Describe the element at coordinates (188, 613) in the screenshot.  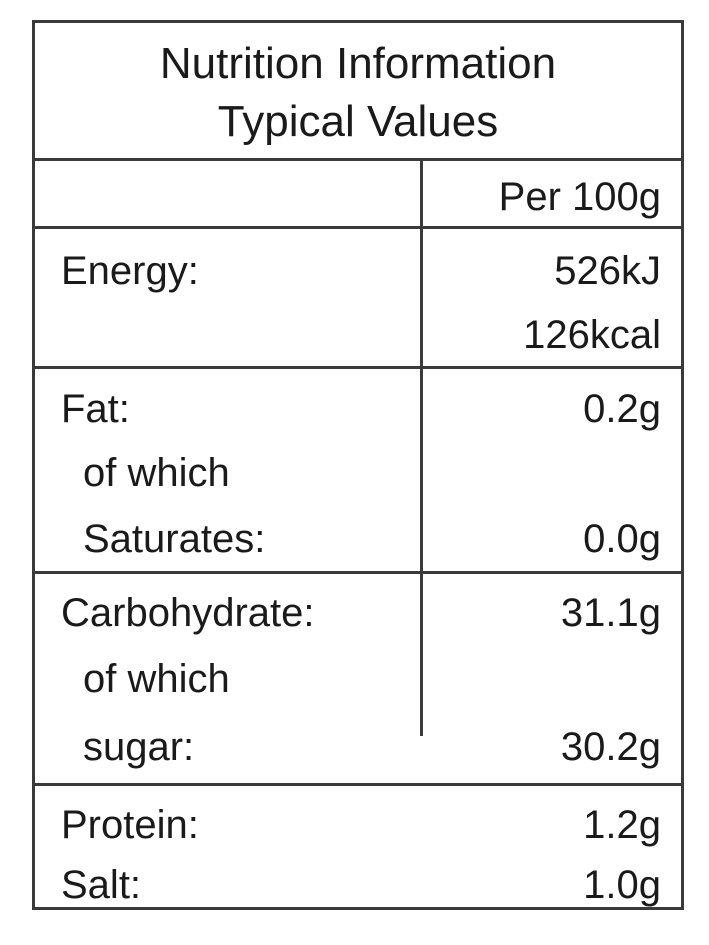
I see `carbohydrate-label: Carbohydrate:` at that location.